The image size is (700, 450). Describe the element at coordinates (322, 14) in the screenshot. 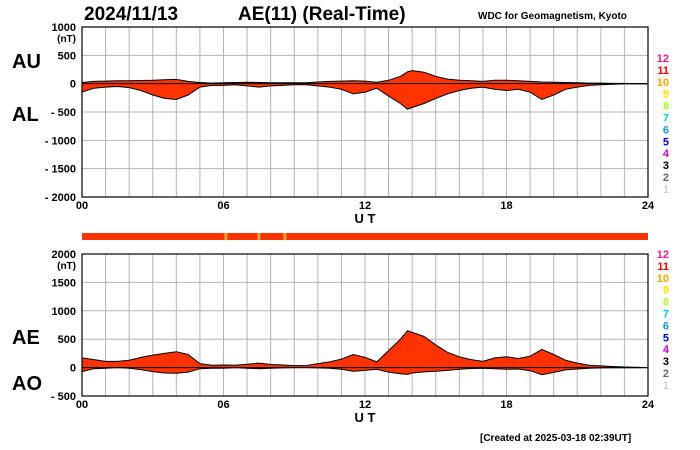

I see `chart-title: AE(11) (Real-Time)` at that location.